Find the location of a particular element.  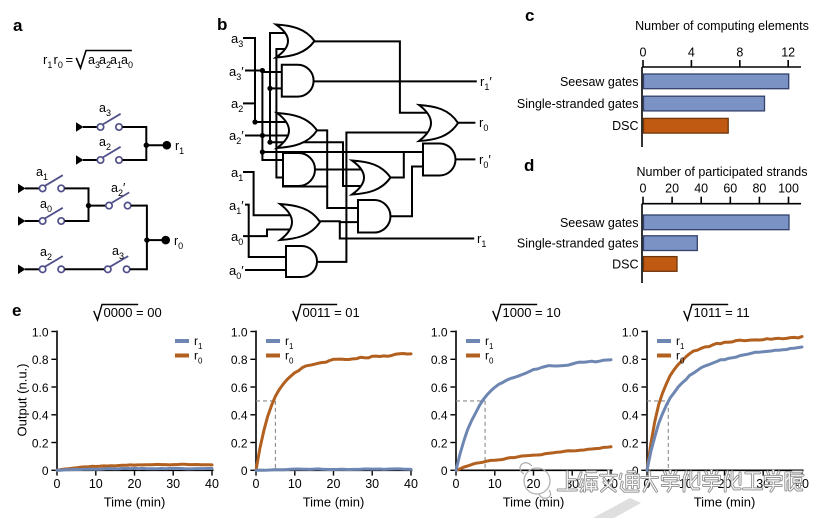

svg-text: 1011 = 11 is located at coordinates (722, 312).